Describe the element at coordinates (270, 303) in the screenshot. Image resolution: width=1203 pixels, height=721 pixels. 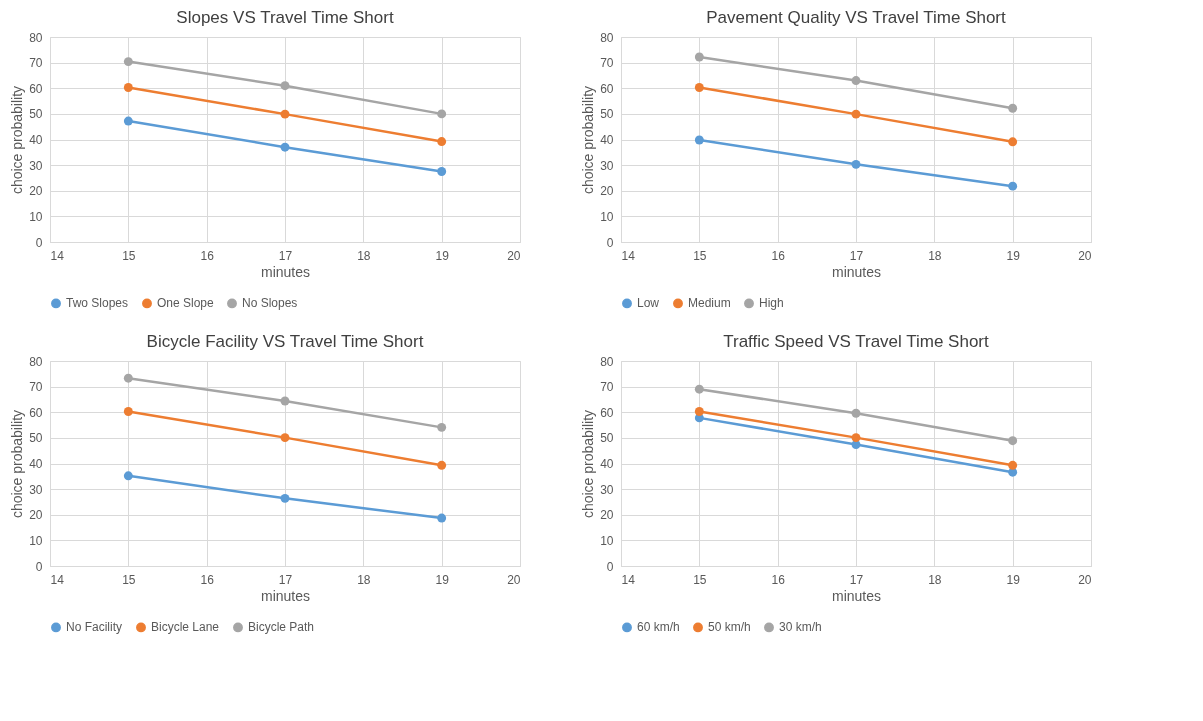
I see `legend-label: No Slopes` at that location.